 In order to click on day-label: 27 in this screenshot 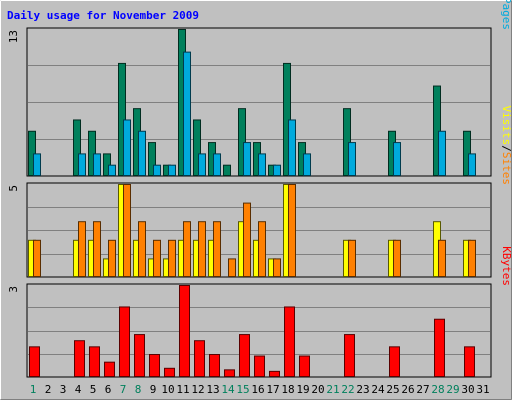, I will do `click(422, 389)`.